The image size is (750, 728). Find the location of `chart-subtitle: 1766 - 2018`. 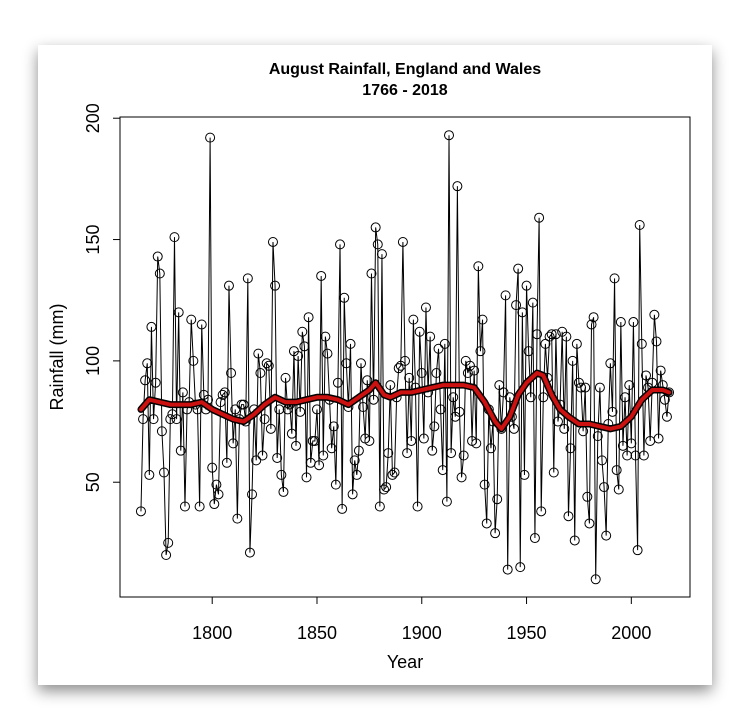

chart-subtitle: 1766 - 2018 is located at coordinates (405, 90).